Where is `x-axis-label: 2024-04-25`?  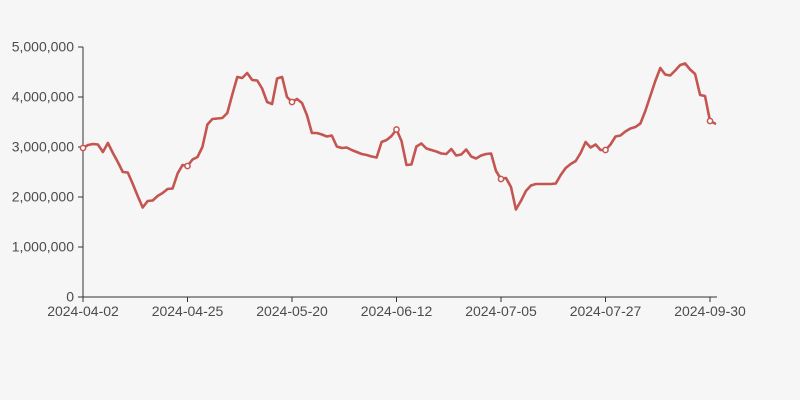 x-axis-label: 2024-04-25 is located at coordinates (188, 311).